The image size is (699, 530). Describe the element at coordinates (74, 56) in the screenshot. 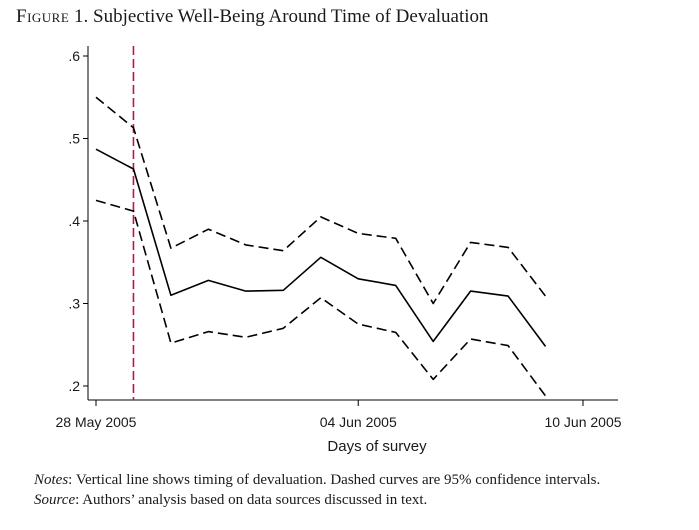

I see `y-tick-label: .6` at that location.